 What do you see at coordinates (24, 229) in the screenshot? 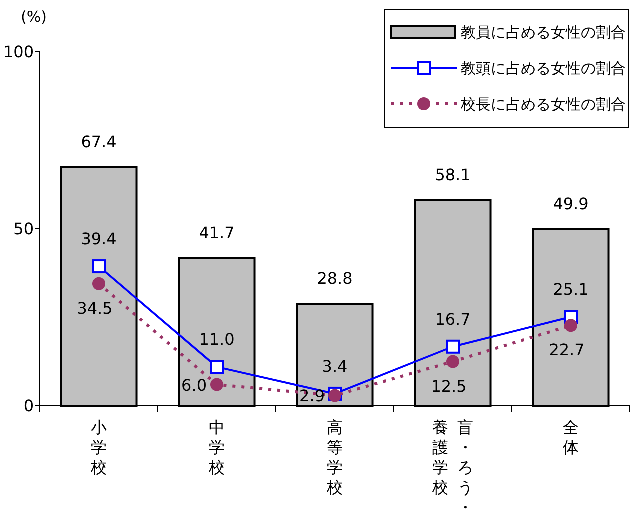
I see `y-tick-label: 50` at bounding box center [24, 229].